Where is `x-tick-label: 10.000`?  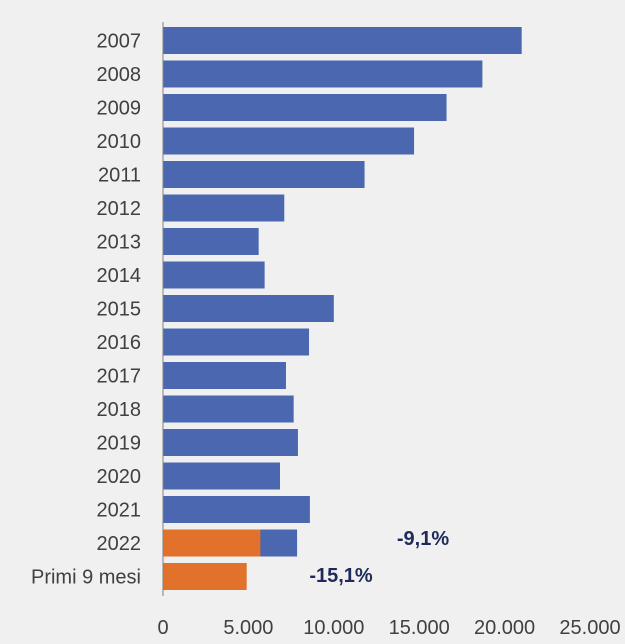
x-tick-label: 10.000 is located at coordinates (333, 628).